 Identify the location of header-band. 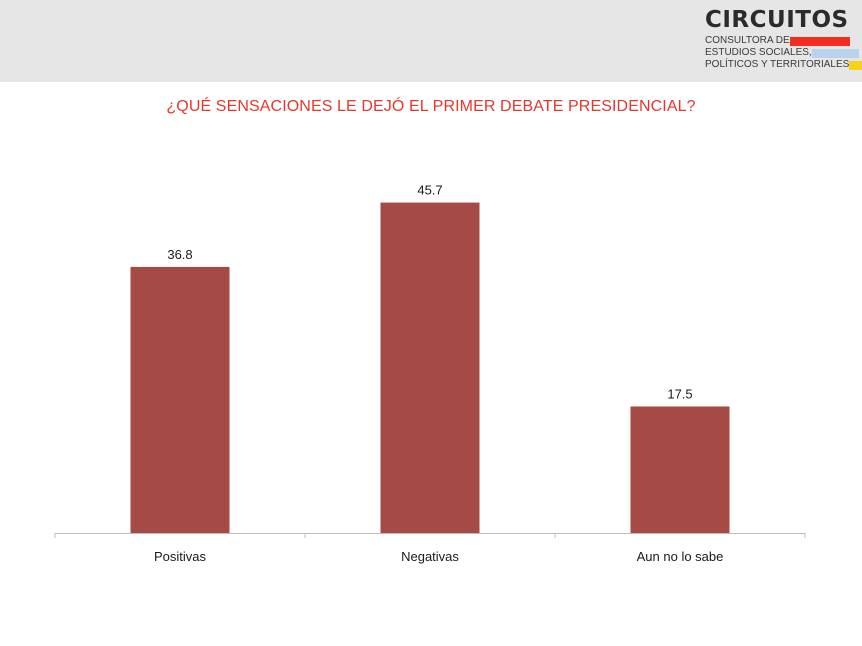
(431, 41).